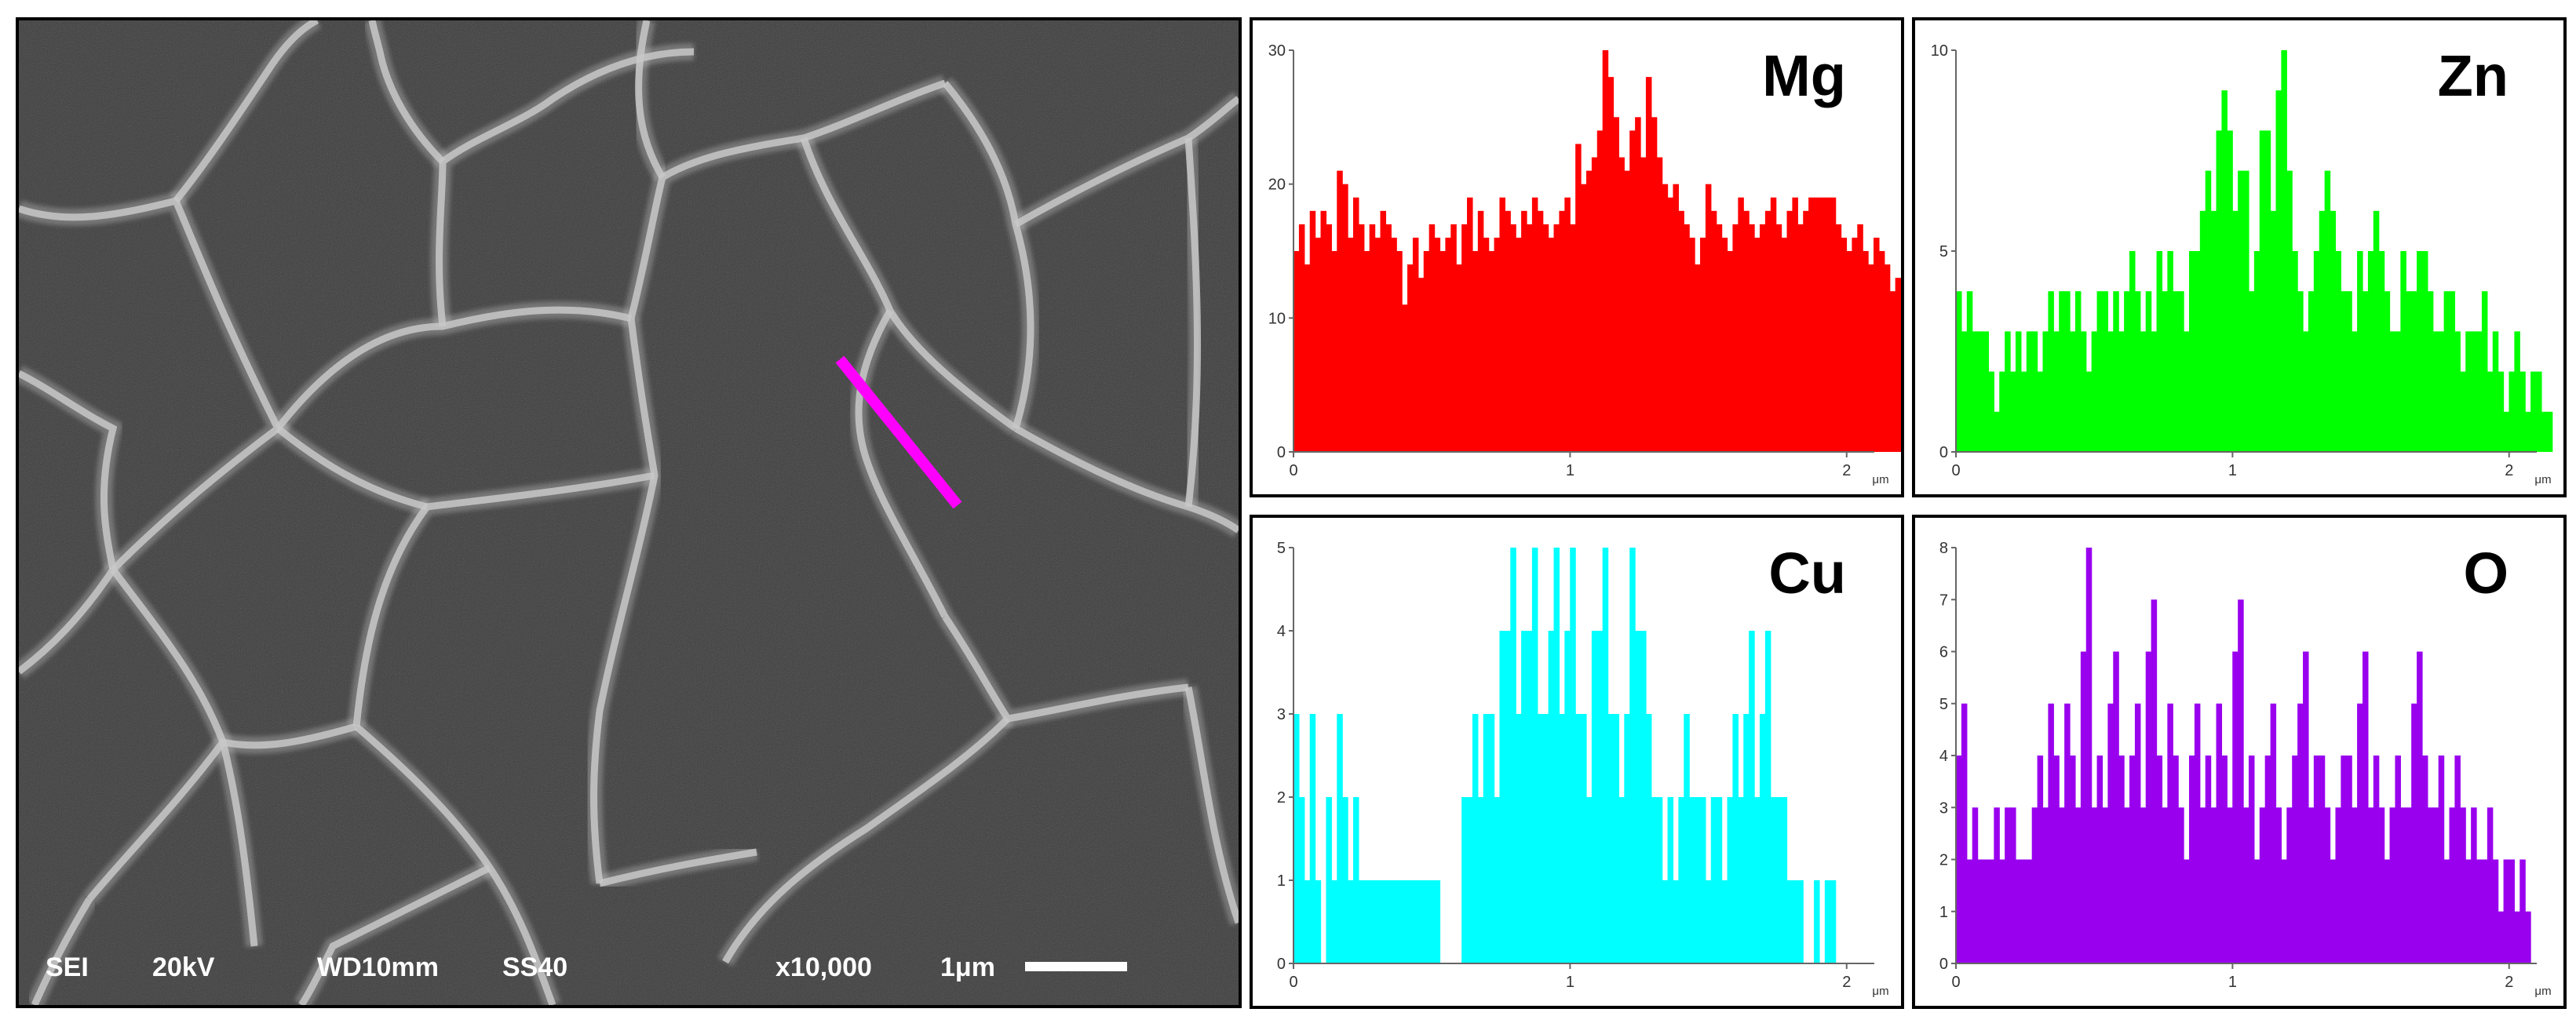 Image resolution: width=2576 pixels, height=1016 pixels. What do you see at coordinates (1943, 964) in the screenshot?
I see `y-tick-label: 0` at bounding box center [1943, 964].